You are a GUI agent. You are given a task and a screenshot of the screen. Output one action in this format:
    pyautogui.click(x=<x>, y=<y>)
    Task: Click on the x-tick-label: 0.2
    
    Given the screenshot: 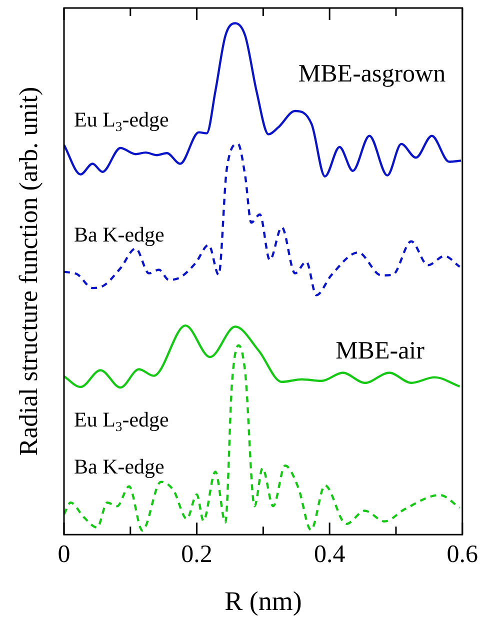 What is the action you would take?
    pyautogui.click(x=196, y=554)
    